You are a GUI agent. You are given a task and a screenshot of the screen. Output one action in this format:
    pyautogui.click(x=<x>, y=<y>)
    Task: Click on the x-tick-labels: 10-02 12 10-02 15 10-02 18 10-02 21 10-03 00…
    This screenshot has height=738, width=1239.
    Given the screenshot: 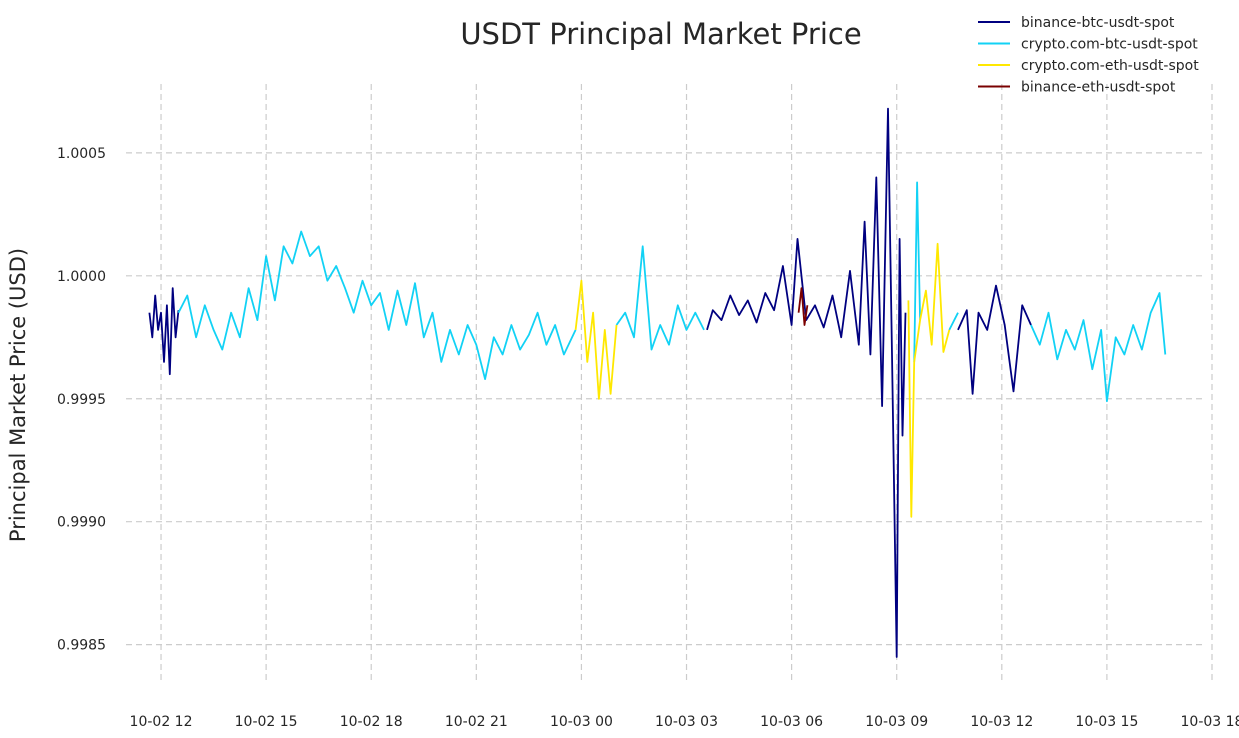 What is the action you would take?
    pyautogui.click(x=684, y=722)
    